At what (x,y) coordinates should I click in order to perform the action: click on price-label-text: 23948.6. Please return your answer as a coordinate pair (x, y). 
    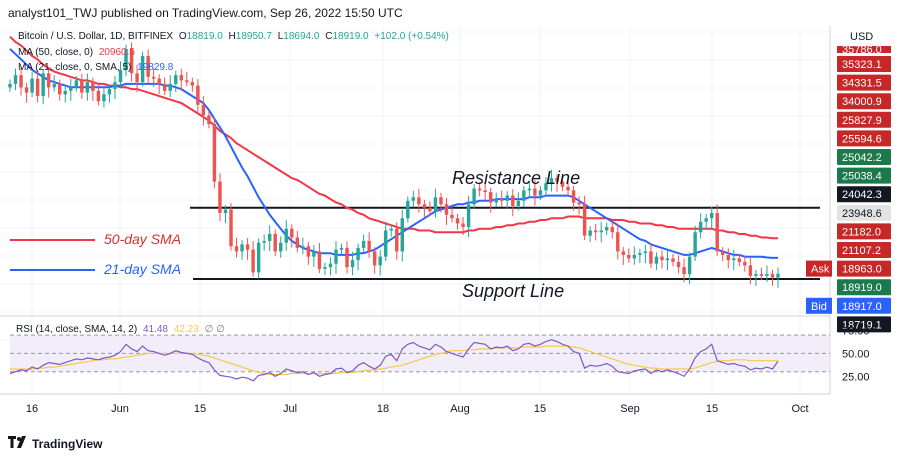
    Looking at the image, I should click on (862, 214).